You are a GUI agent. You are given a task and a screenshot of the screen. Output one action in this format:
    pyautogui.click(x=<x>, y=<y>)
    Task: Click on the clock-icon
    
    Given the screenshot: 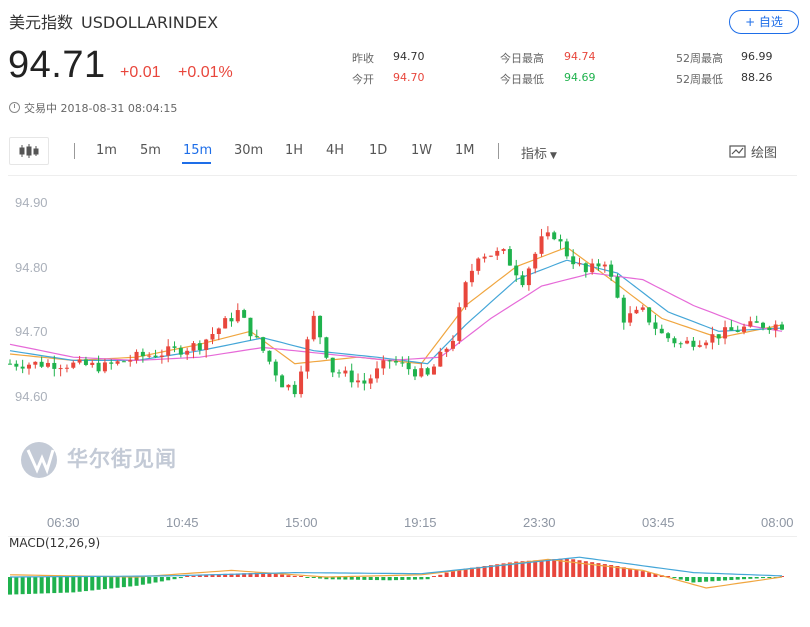 What is the action you would take?
    pyautogui.click(x=14, y=107)
    